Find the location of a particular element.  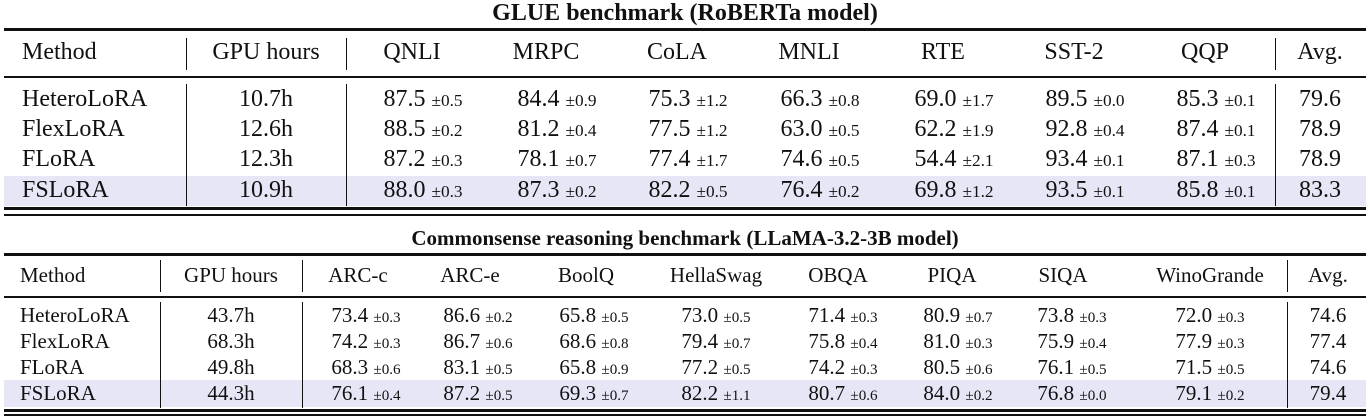

score-hellaswag: 79.4 ±0.7 is located at coordinates (716, 341).